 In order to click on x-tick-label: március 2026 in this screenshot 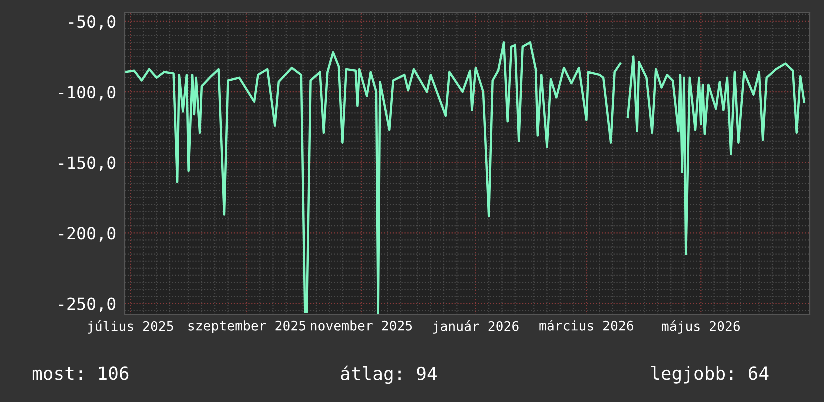, I will do `click(587, 325)`.